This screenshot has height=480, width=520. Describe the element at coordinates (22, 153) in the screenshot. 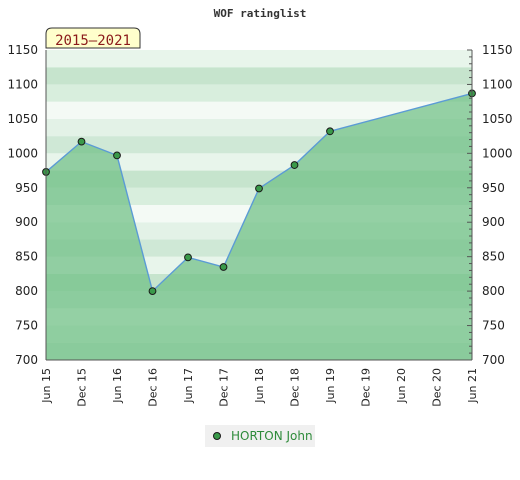

I see `y-tick-left-6: 1000` at that location.